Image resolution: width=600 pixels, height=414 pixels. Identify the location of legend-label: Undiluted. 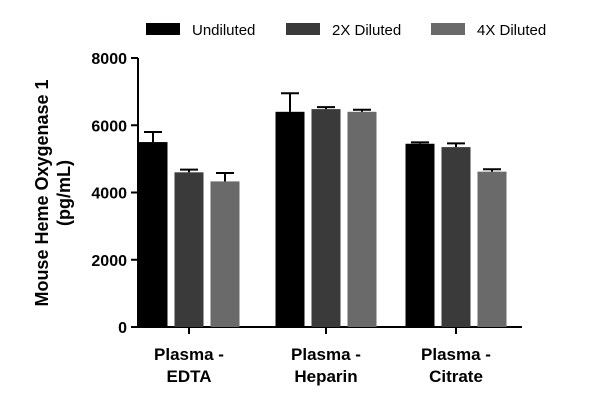
(223, 30).